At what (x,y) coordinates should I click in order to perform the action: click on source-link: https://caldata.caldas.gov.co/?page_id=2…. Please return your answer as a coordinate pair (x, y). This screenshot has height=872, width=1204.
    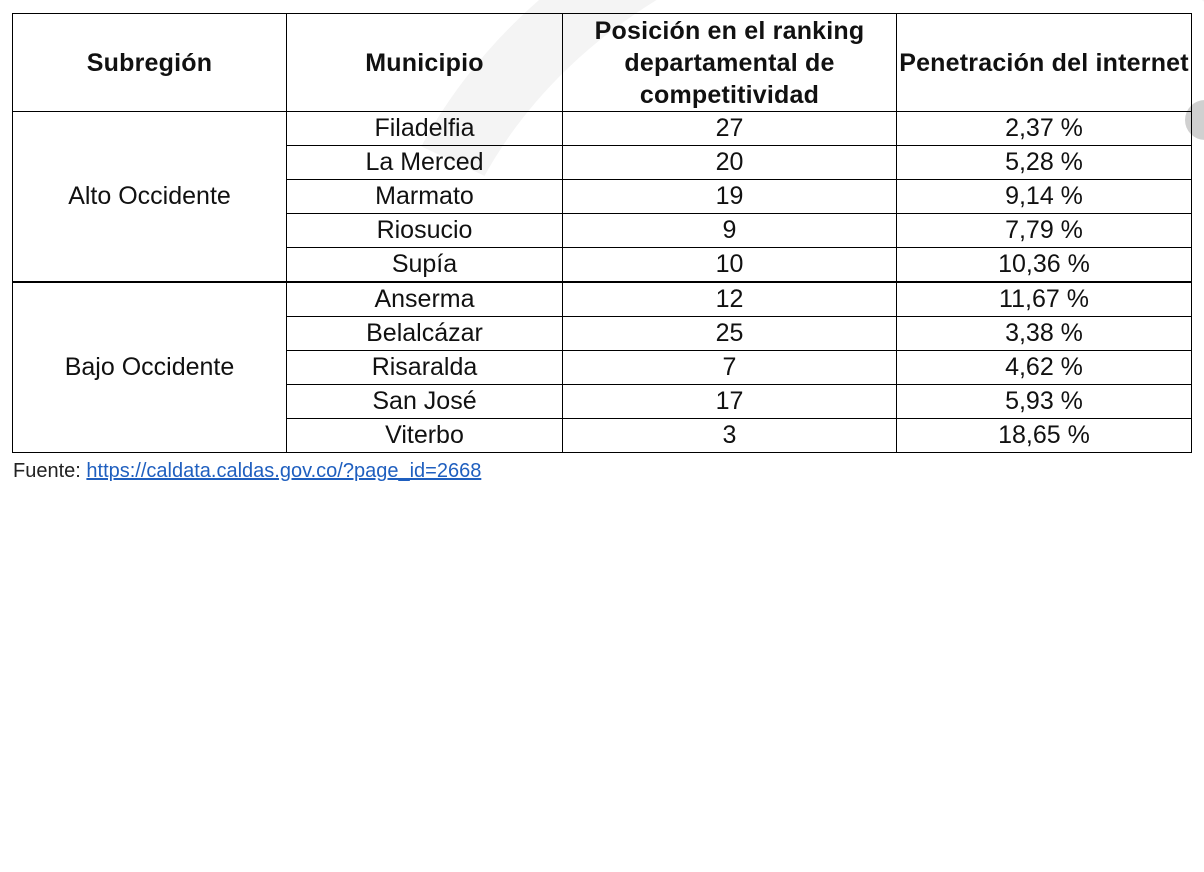
    Looking at the image, I should click on (284, 471).